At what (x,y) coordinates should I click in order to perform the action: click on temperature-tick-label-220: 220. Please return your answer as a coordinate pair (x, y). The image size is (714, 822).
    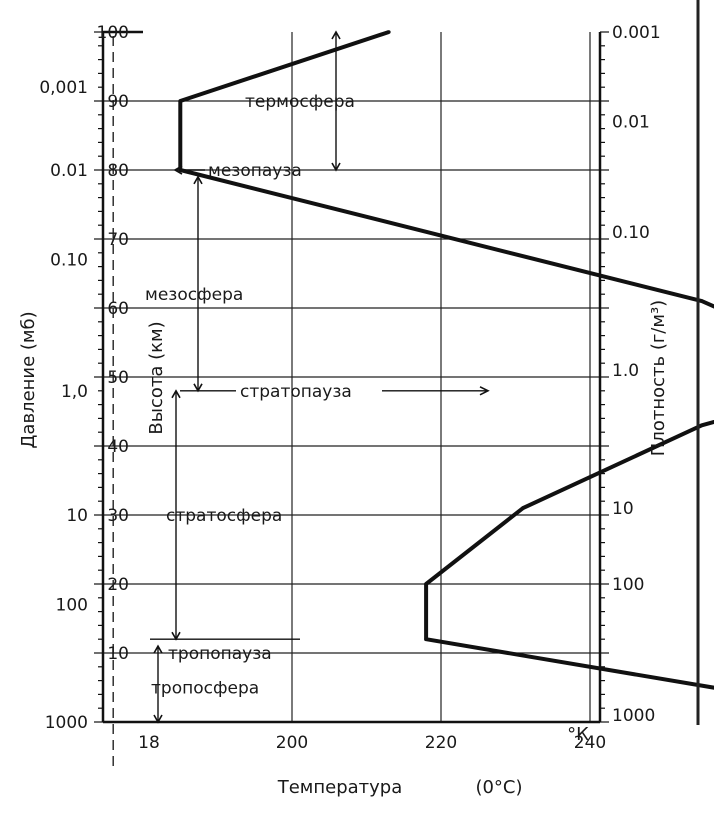
    Looking at the image, I should click on (441, 743).